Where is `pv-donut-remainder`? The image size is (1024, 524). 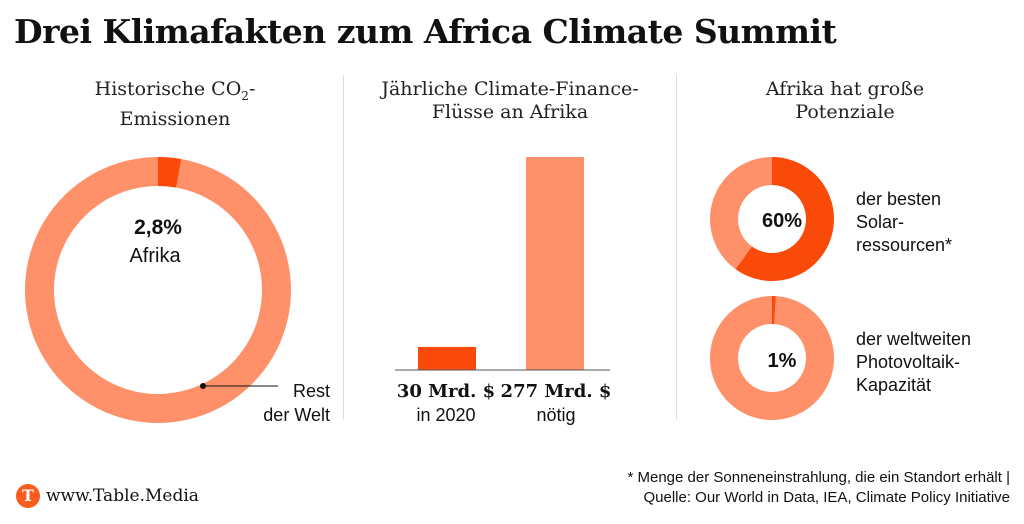 pv-donut-remainder is located at coordinates (771, 358).